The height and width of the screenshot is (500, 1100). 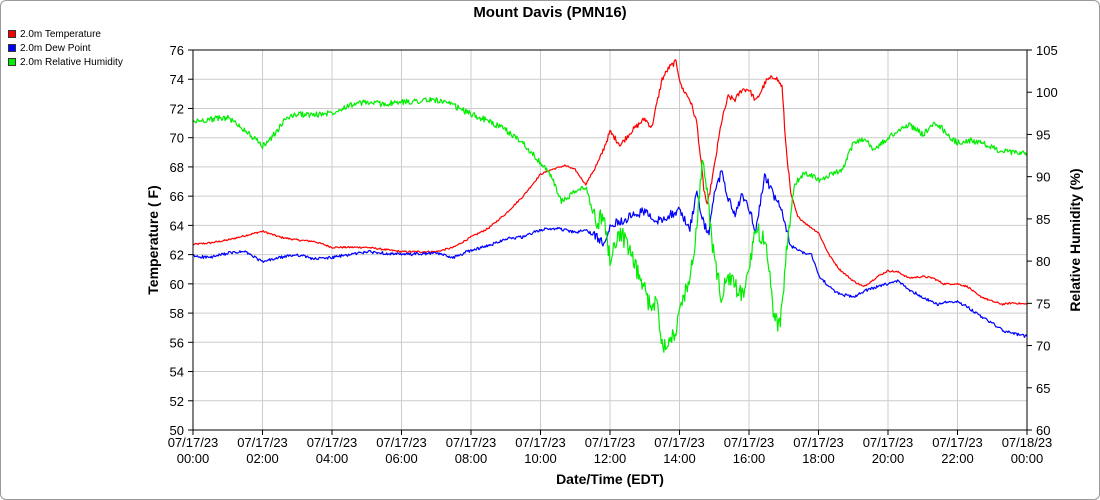 What do you see at coordinates (1043, 303) in the screenshot?
I see `y2-tick-label: 75` at bounding box center [1043, 303].